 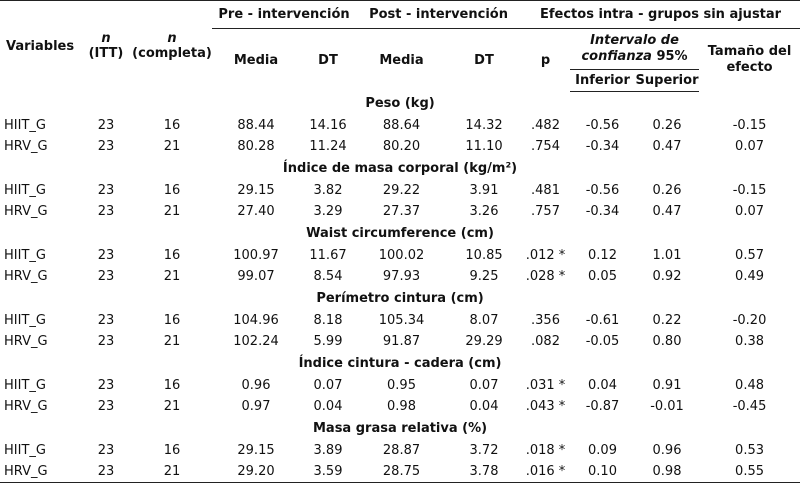 What do you see at coordinates (256, 320) in the screenshot?
I see `pre-mean-cell: 104.96` at bounding box center [256, 320].